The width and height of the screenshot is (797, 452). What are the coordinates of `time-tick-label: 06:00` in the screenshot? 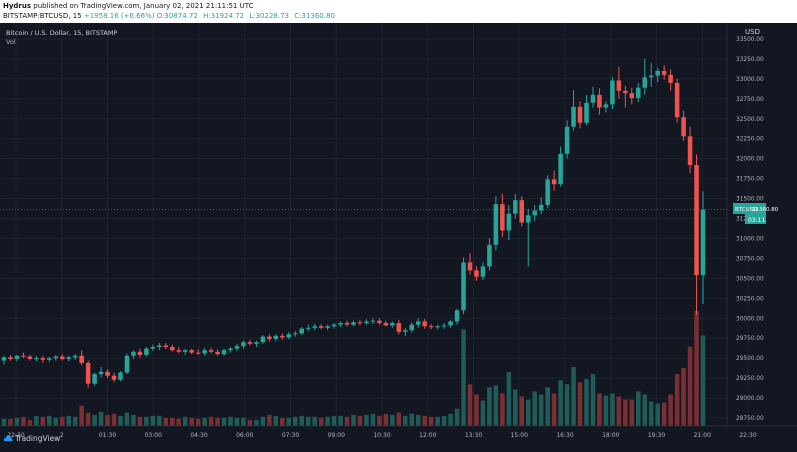 It's located at (244, 435).